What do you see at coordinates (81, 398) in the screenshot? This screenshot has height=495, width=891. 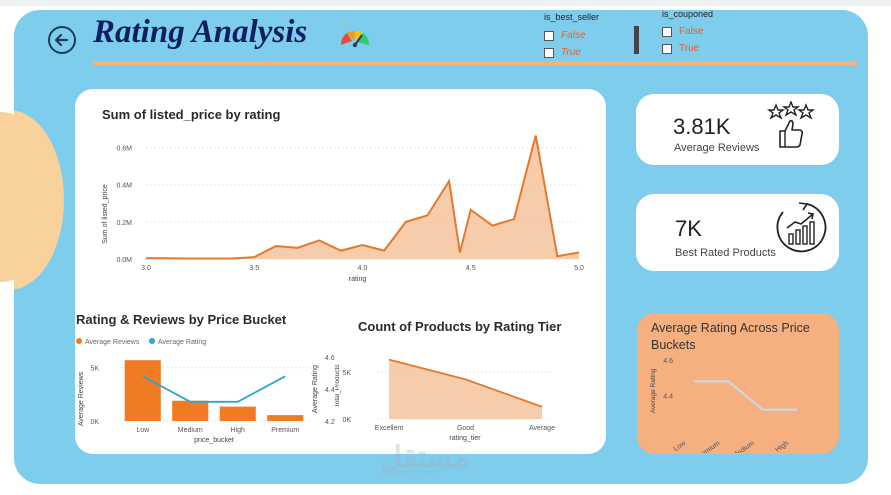 I see `y-axis-label: Average Reviews` at bounding box center [81, 398].